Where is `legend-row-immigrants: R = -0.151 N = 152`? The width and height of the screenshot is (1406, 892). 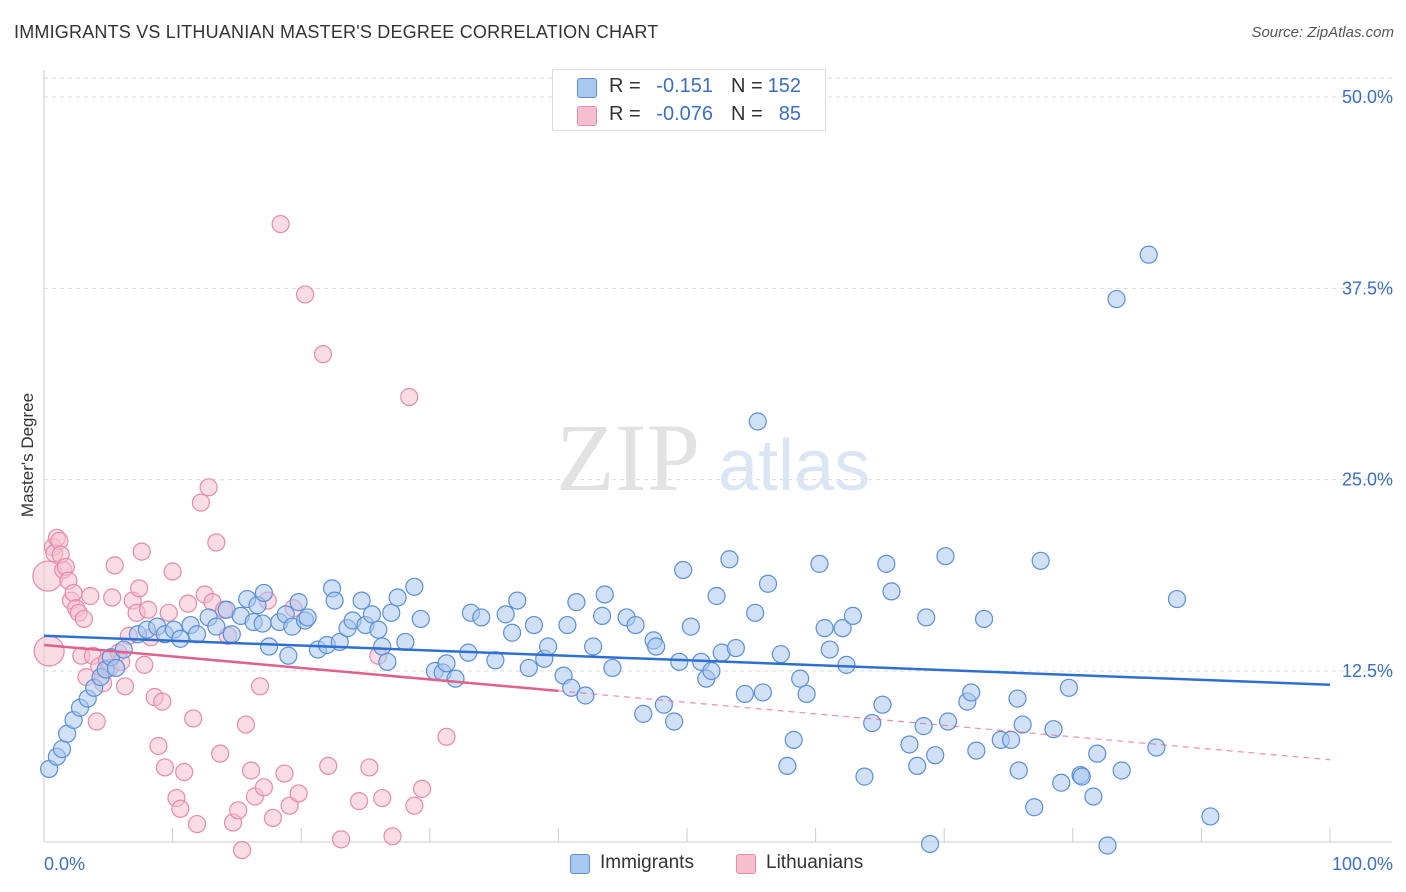 legend-row-immigrants: R = -0.151 N = 152 is located at coordinates (689, 87).